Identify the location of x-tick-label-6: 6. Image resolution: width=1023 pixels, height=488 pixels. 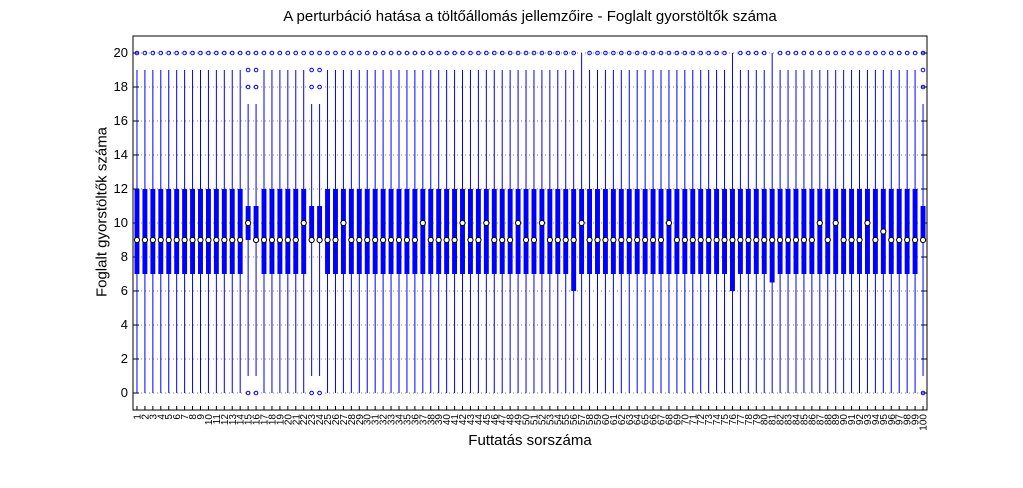
(177, 417).